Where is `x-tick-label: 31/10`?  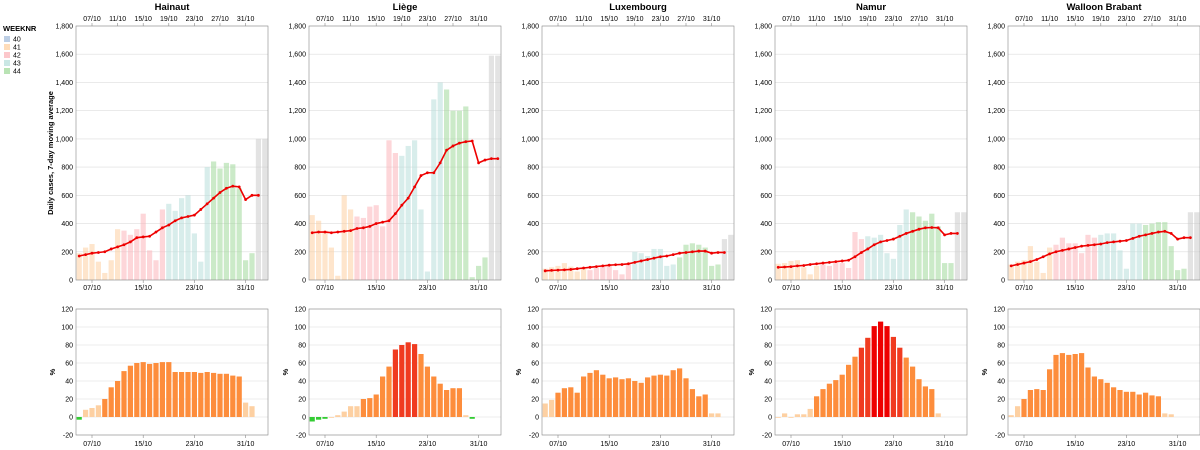 x-tick-label: 31/10 is located at coordinates (1178, 288).